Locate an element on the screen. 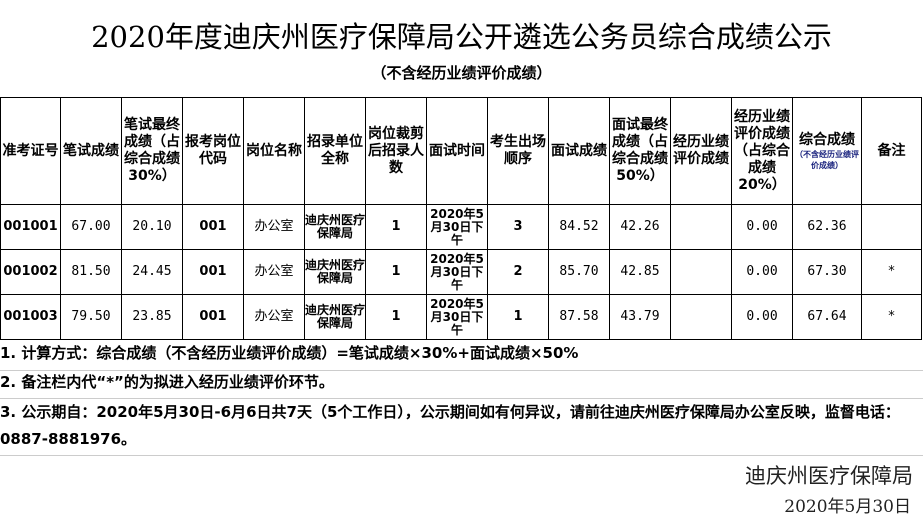  header-cell: 考生出场顺序 is located at coordinates (518, 151).